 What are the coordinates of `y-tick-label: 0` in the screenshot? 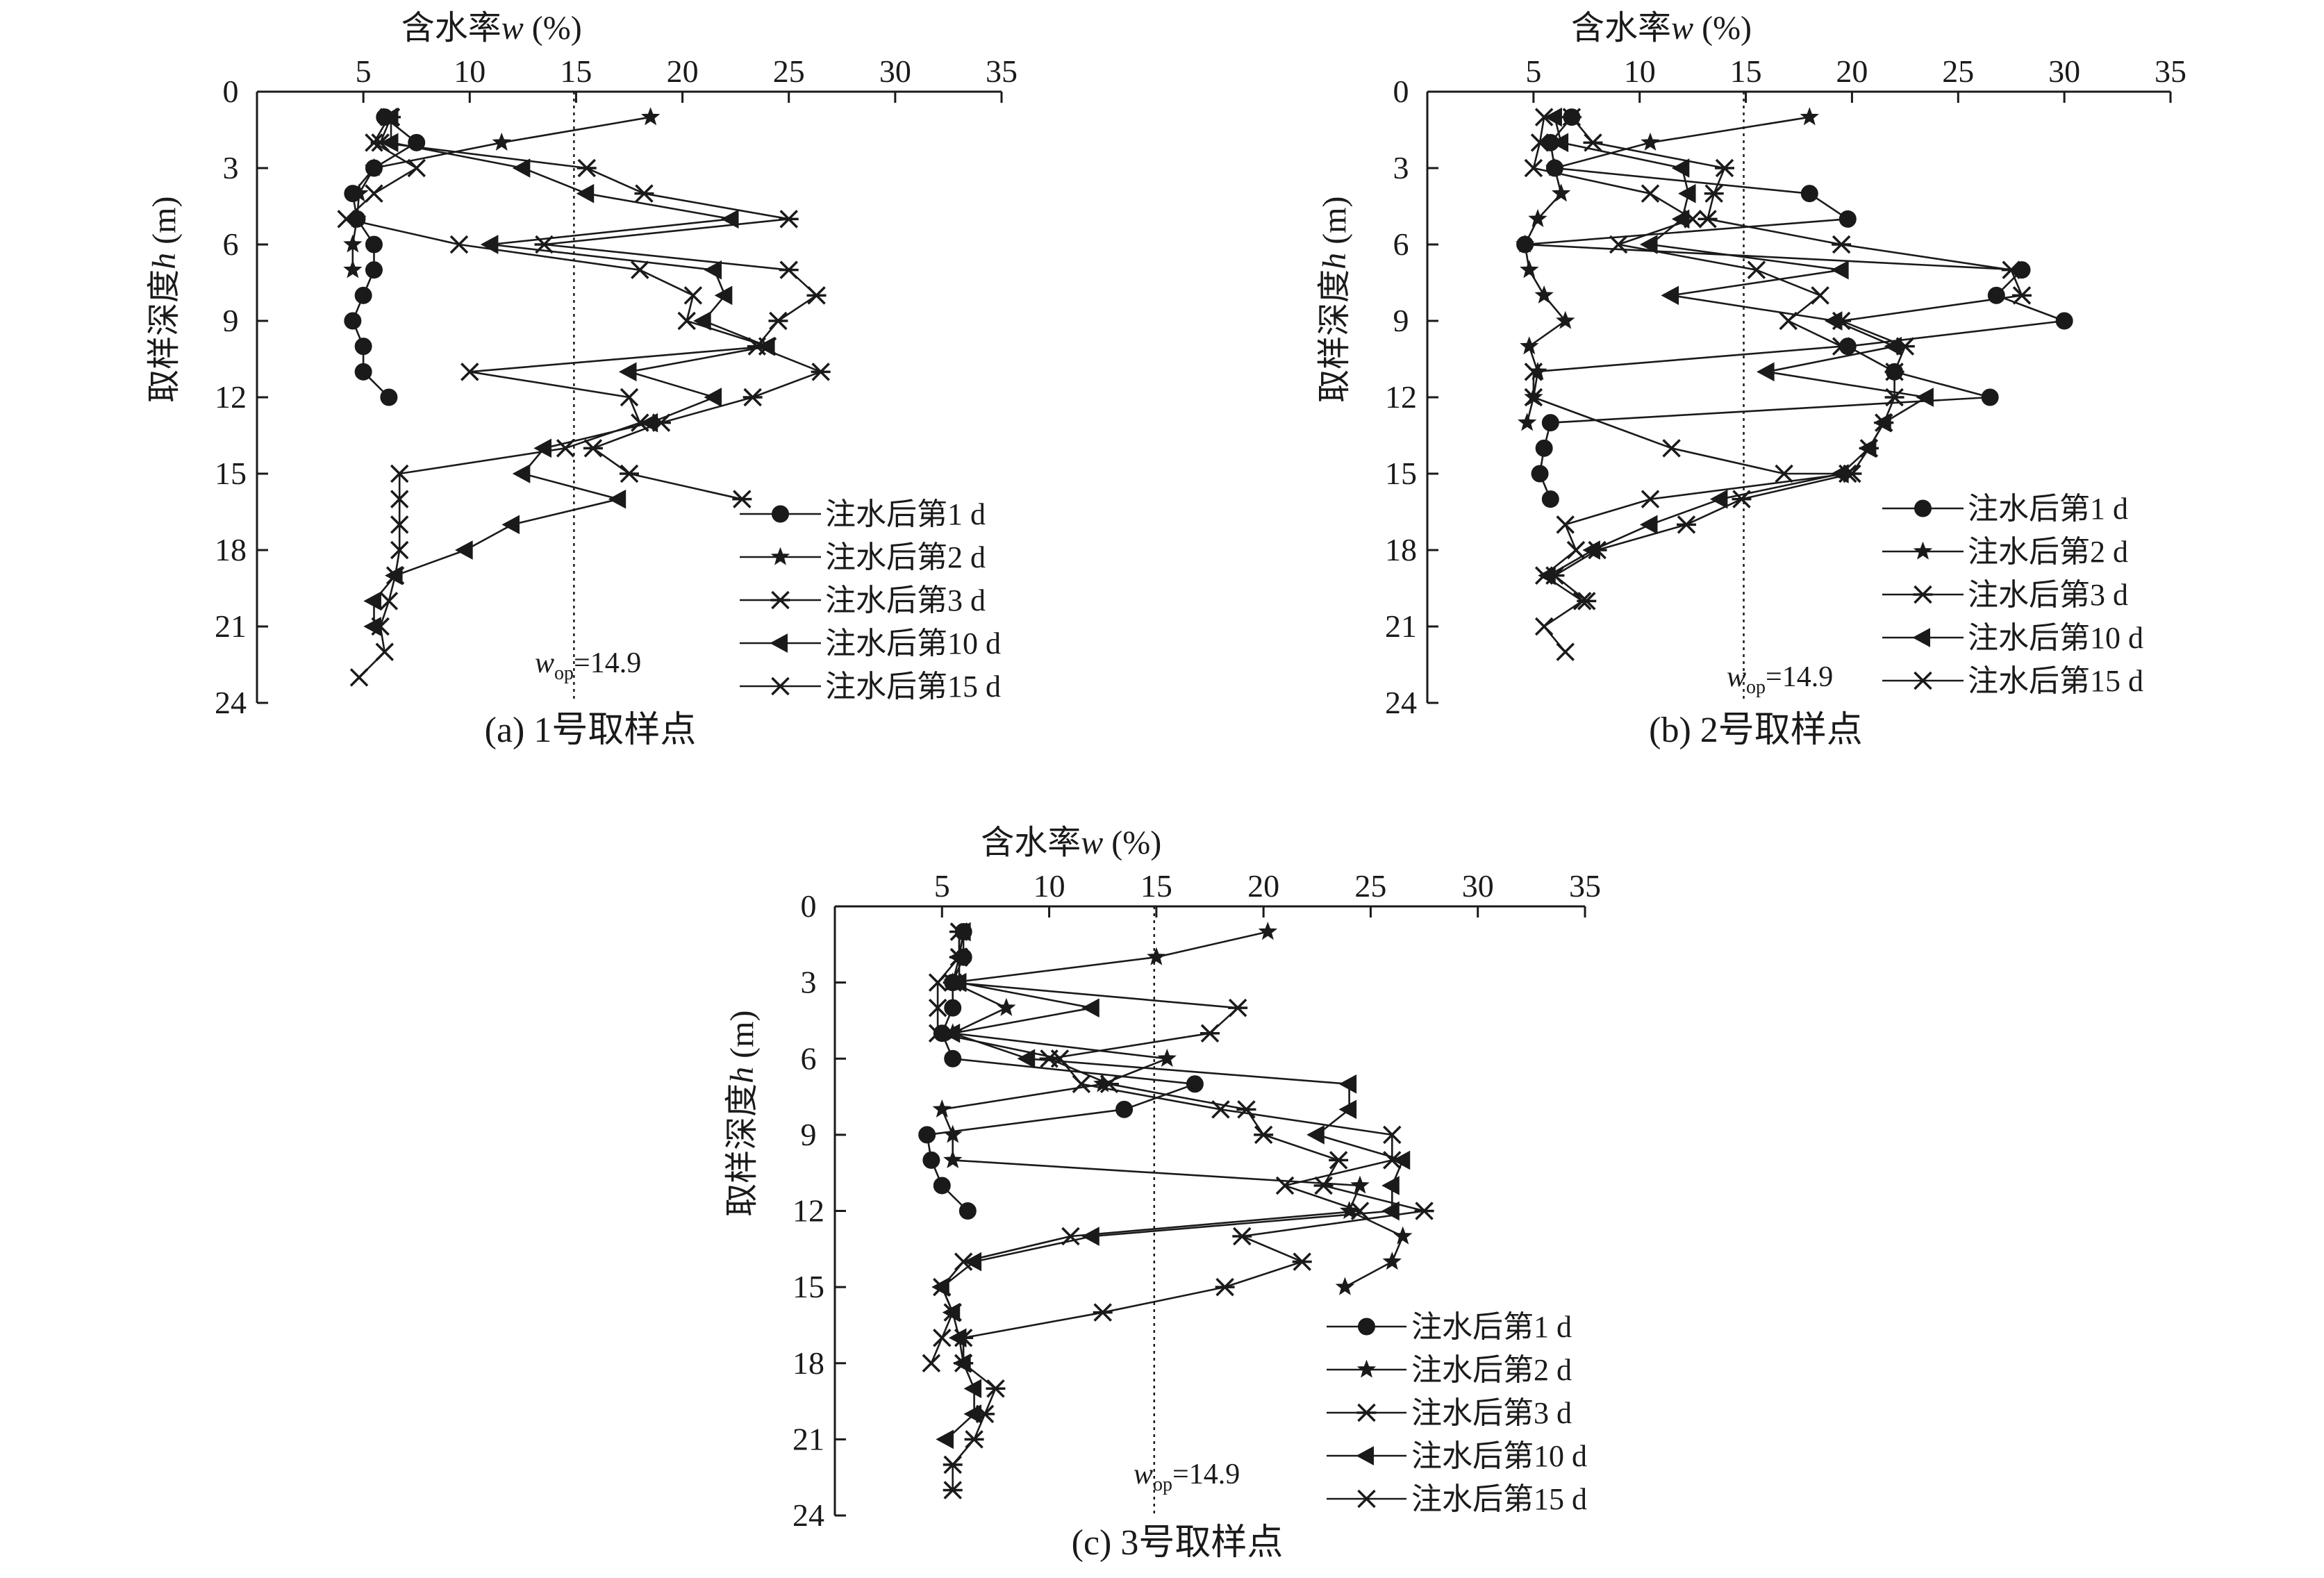 It's located at (1401, 91).